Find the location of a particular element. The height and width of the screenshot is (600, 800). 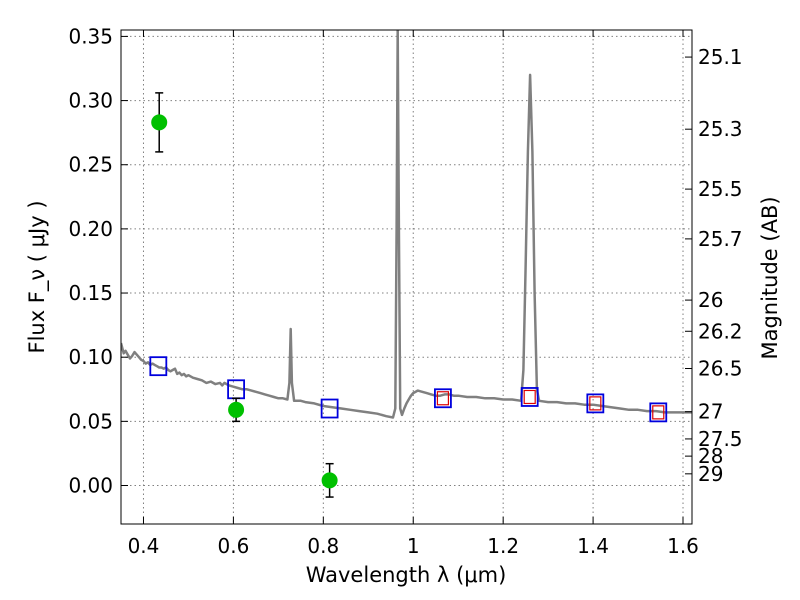

magnitude-tick-label: 25.1 is located at coordinates (720, 57).